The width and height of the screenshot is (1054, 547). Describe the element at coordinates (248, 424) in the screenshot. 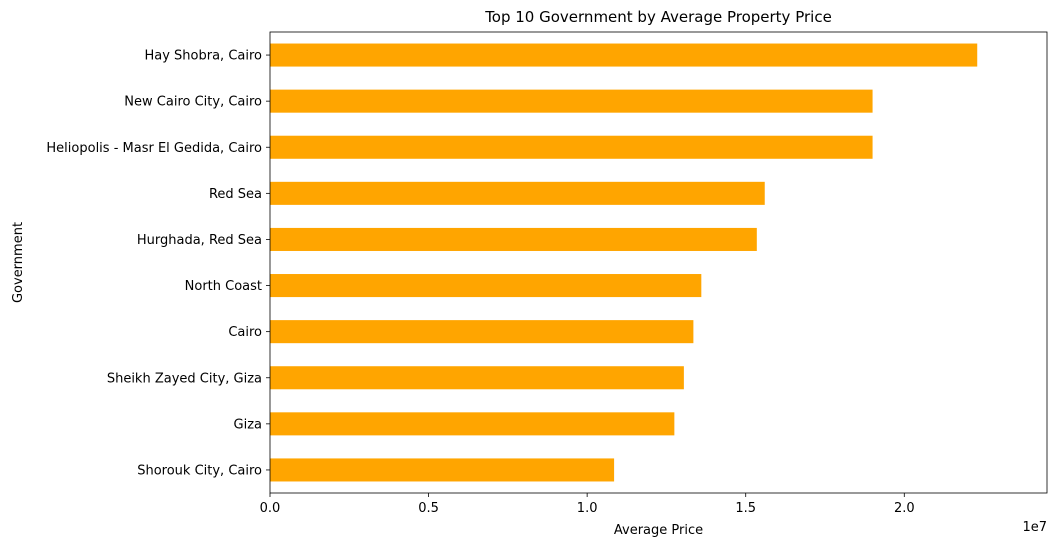

I see `y-tick-label: Giza` at that location.